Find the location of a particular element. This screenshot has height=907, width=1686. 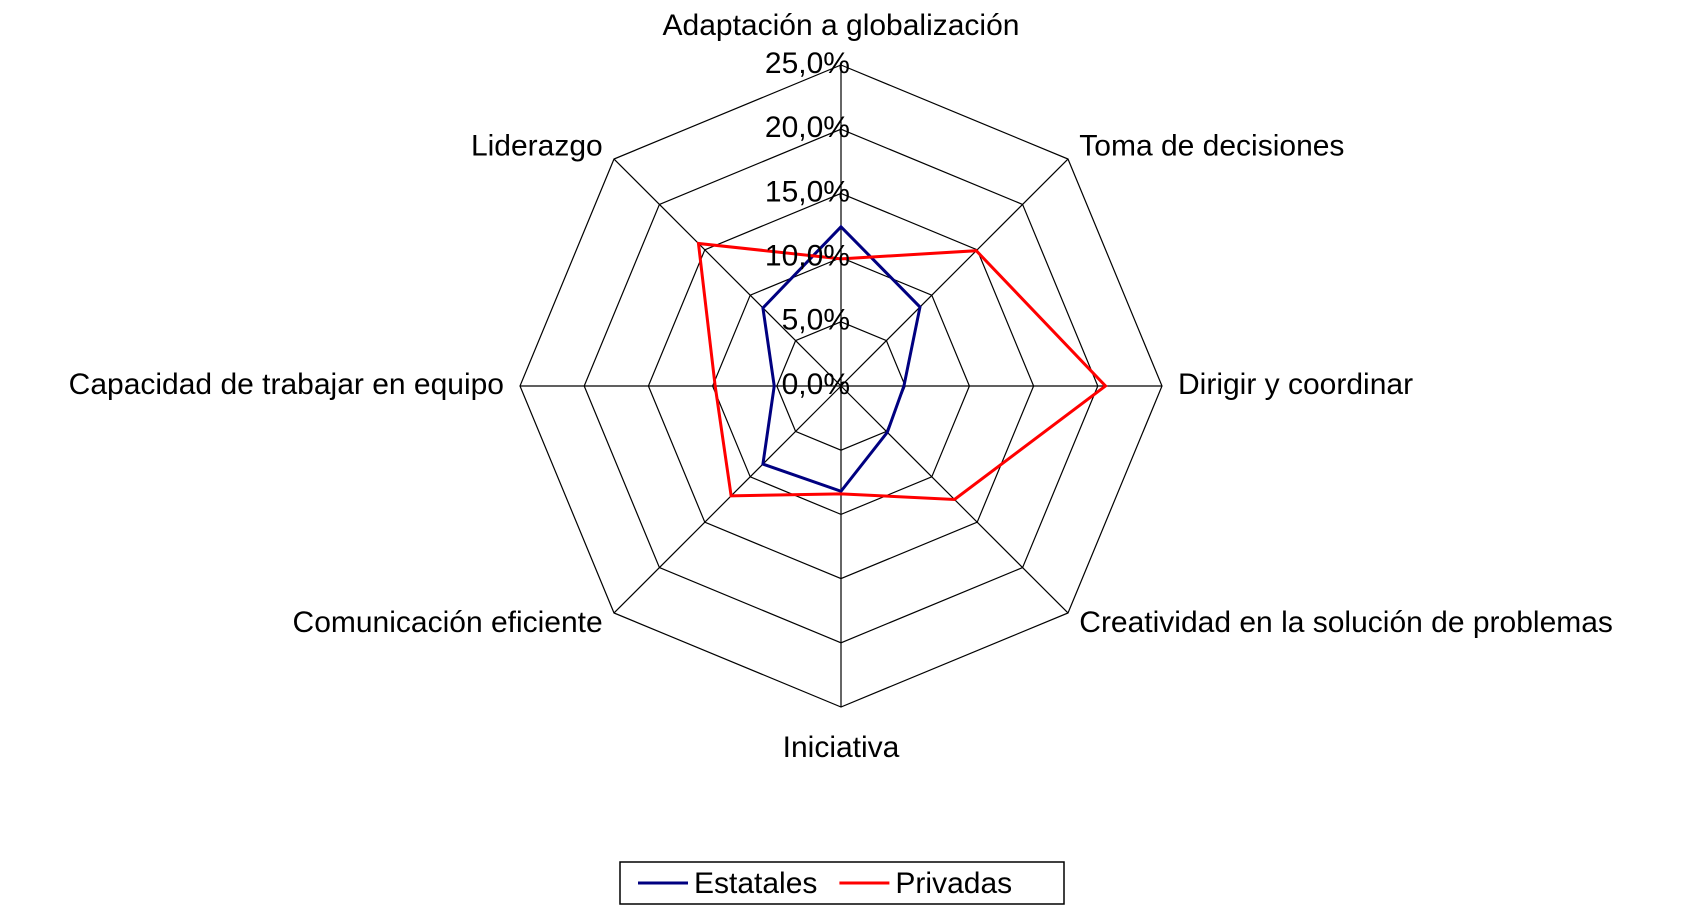

category-label: Adaptación a globalización is located at coordinates (841, 25).